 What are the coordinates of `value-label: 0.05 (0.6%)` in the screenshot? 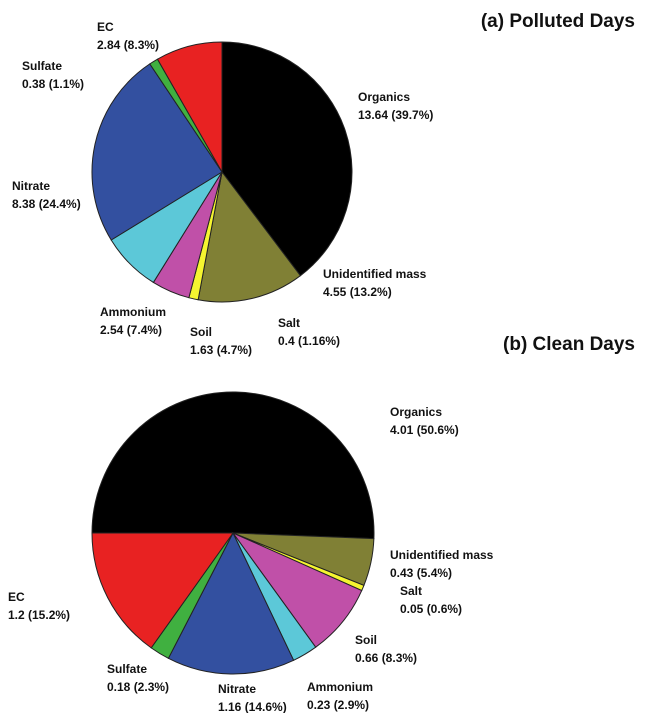 It's located at (431, 609).